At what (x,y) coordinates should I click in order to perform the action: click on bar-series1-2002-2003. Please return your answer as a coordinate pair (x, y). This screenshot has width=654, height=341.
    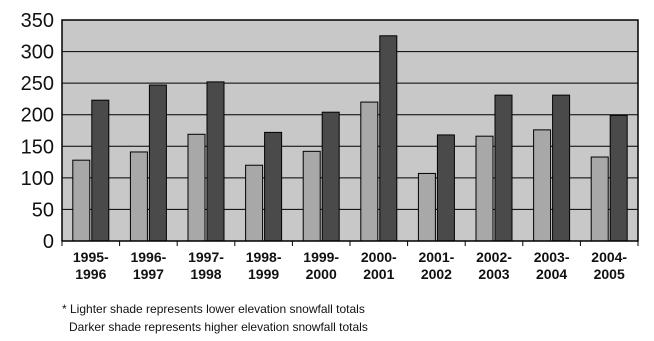
    Looking at the image, I should click on (484, 188).